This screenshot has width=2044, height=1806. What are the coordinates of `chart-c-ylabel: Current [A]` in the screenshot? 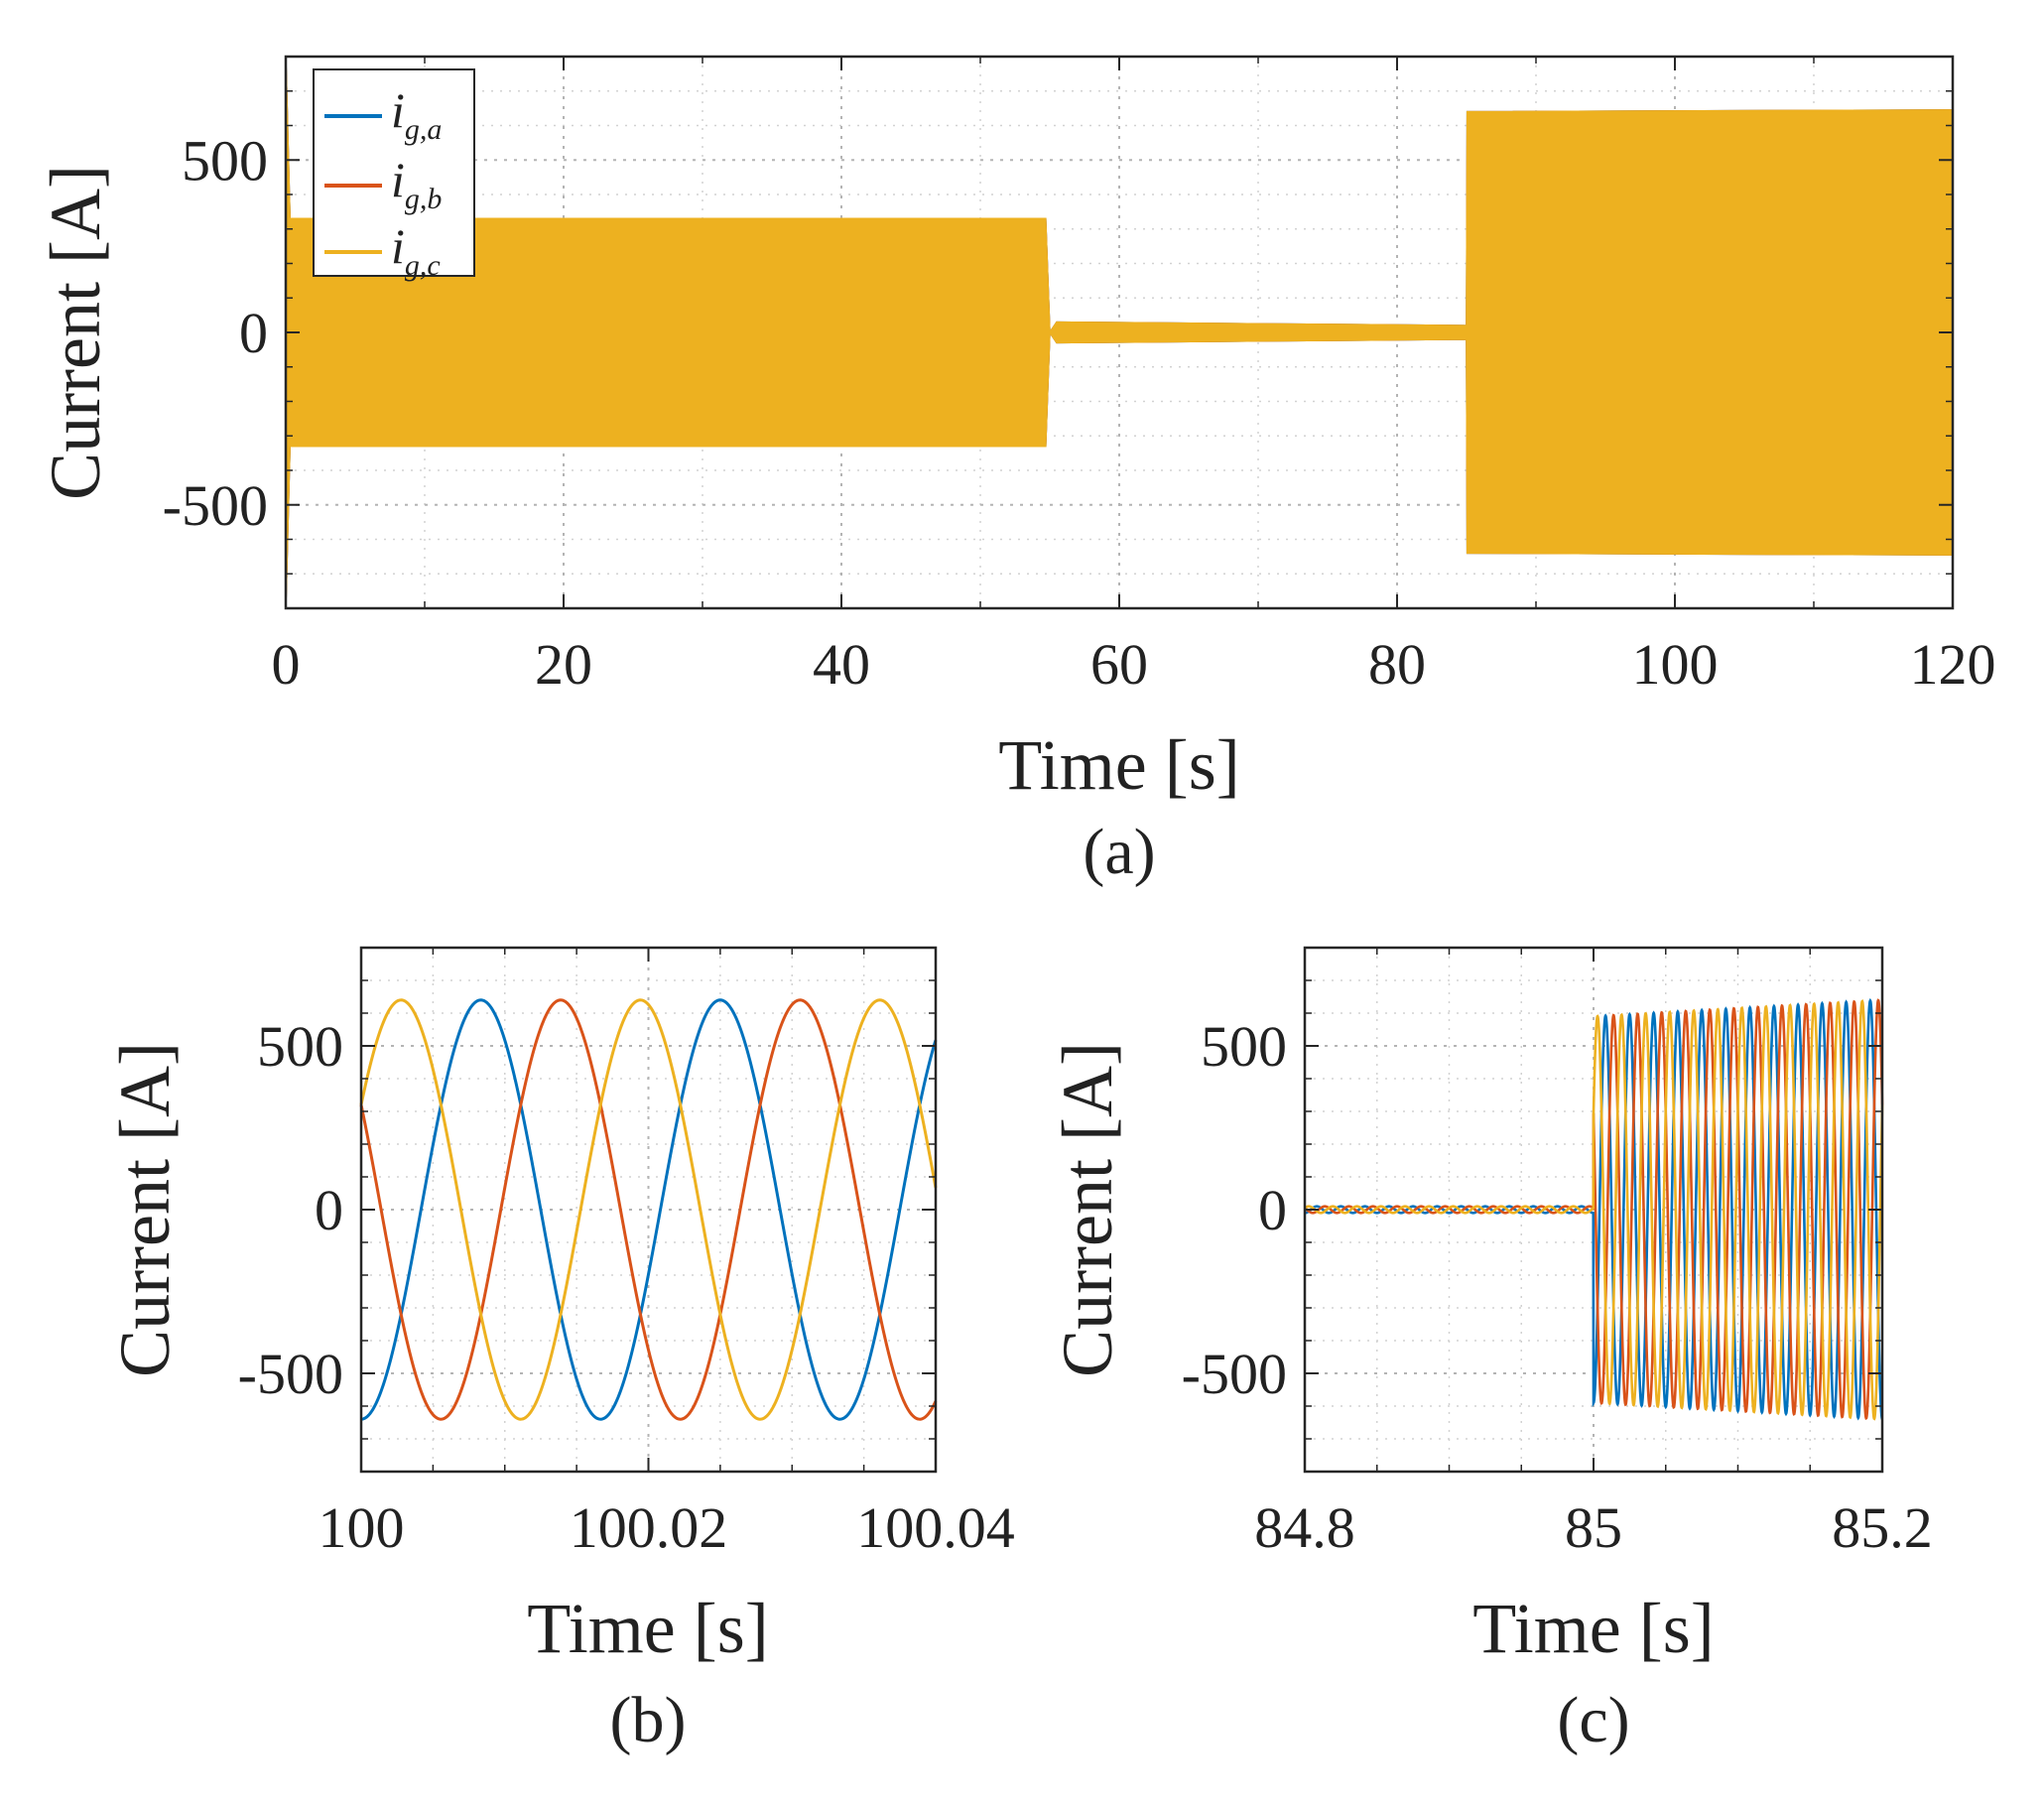 It's located at (1087, 1209).